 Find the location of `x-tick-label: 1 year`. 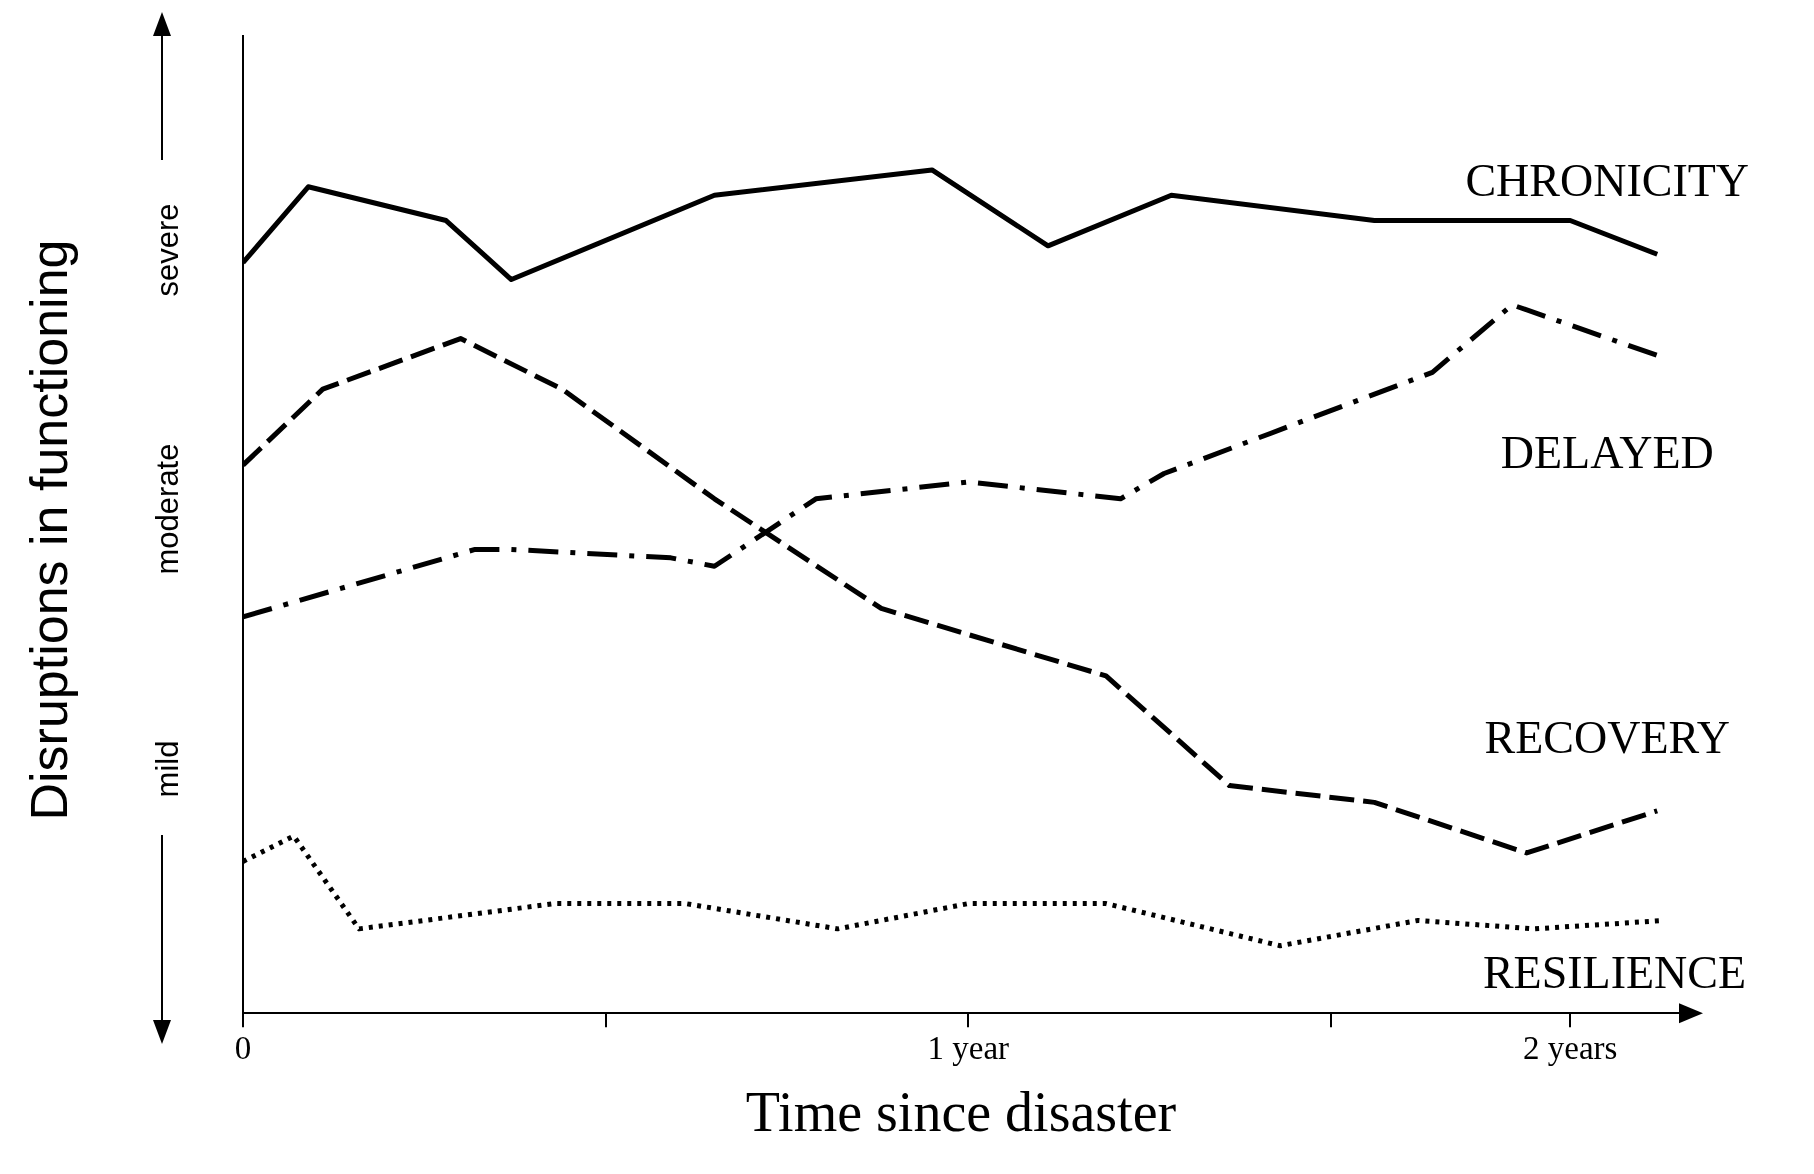

x-tick-label: 1 year is located at coordinates (968, 1047).